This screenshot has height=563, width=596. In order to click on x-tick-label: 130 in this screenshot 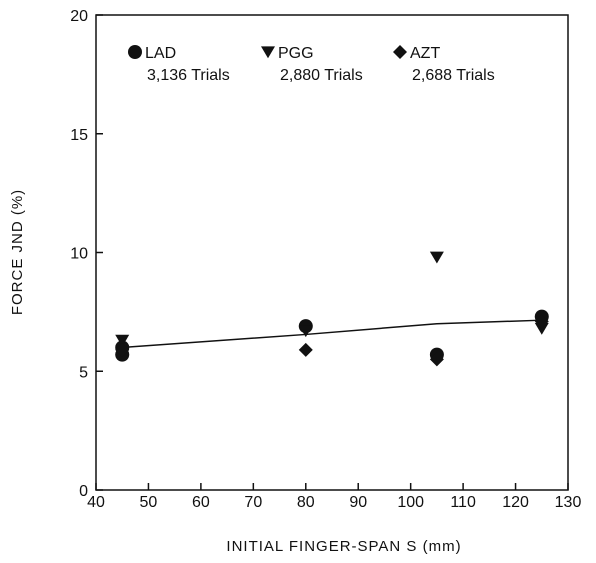, I will do `click(568, 502)`.